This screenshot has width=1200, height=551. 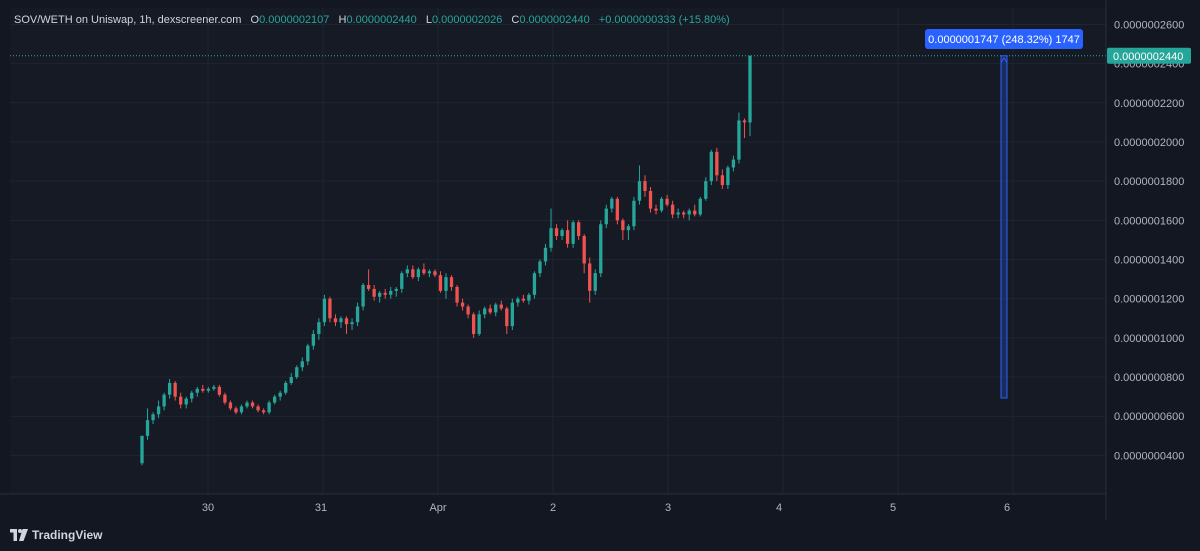 I want to click on legend-open-label: O, so click(x=255, y=20).